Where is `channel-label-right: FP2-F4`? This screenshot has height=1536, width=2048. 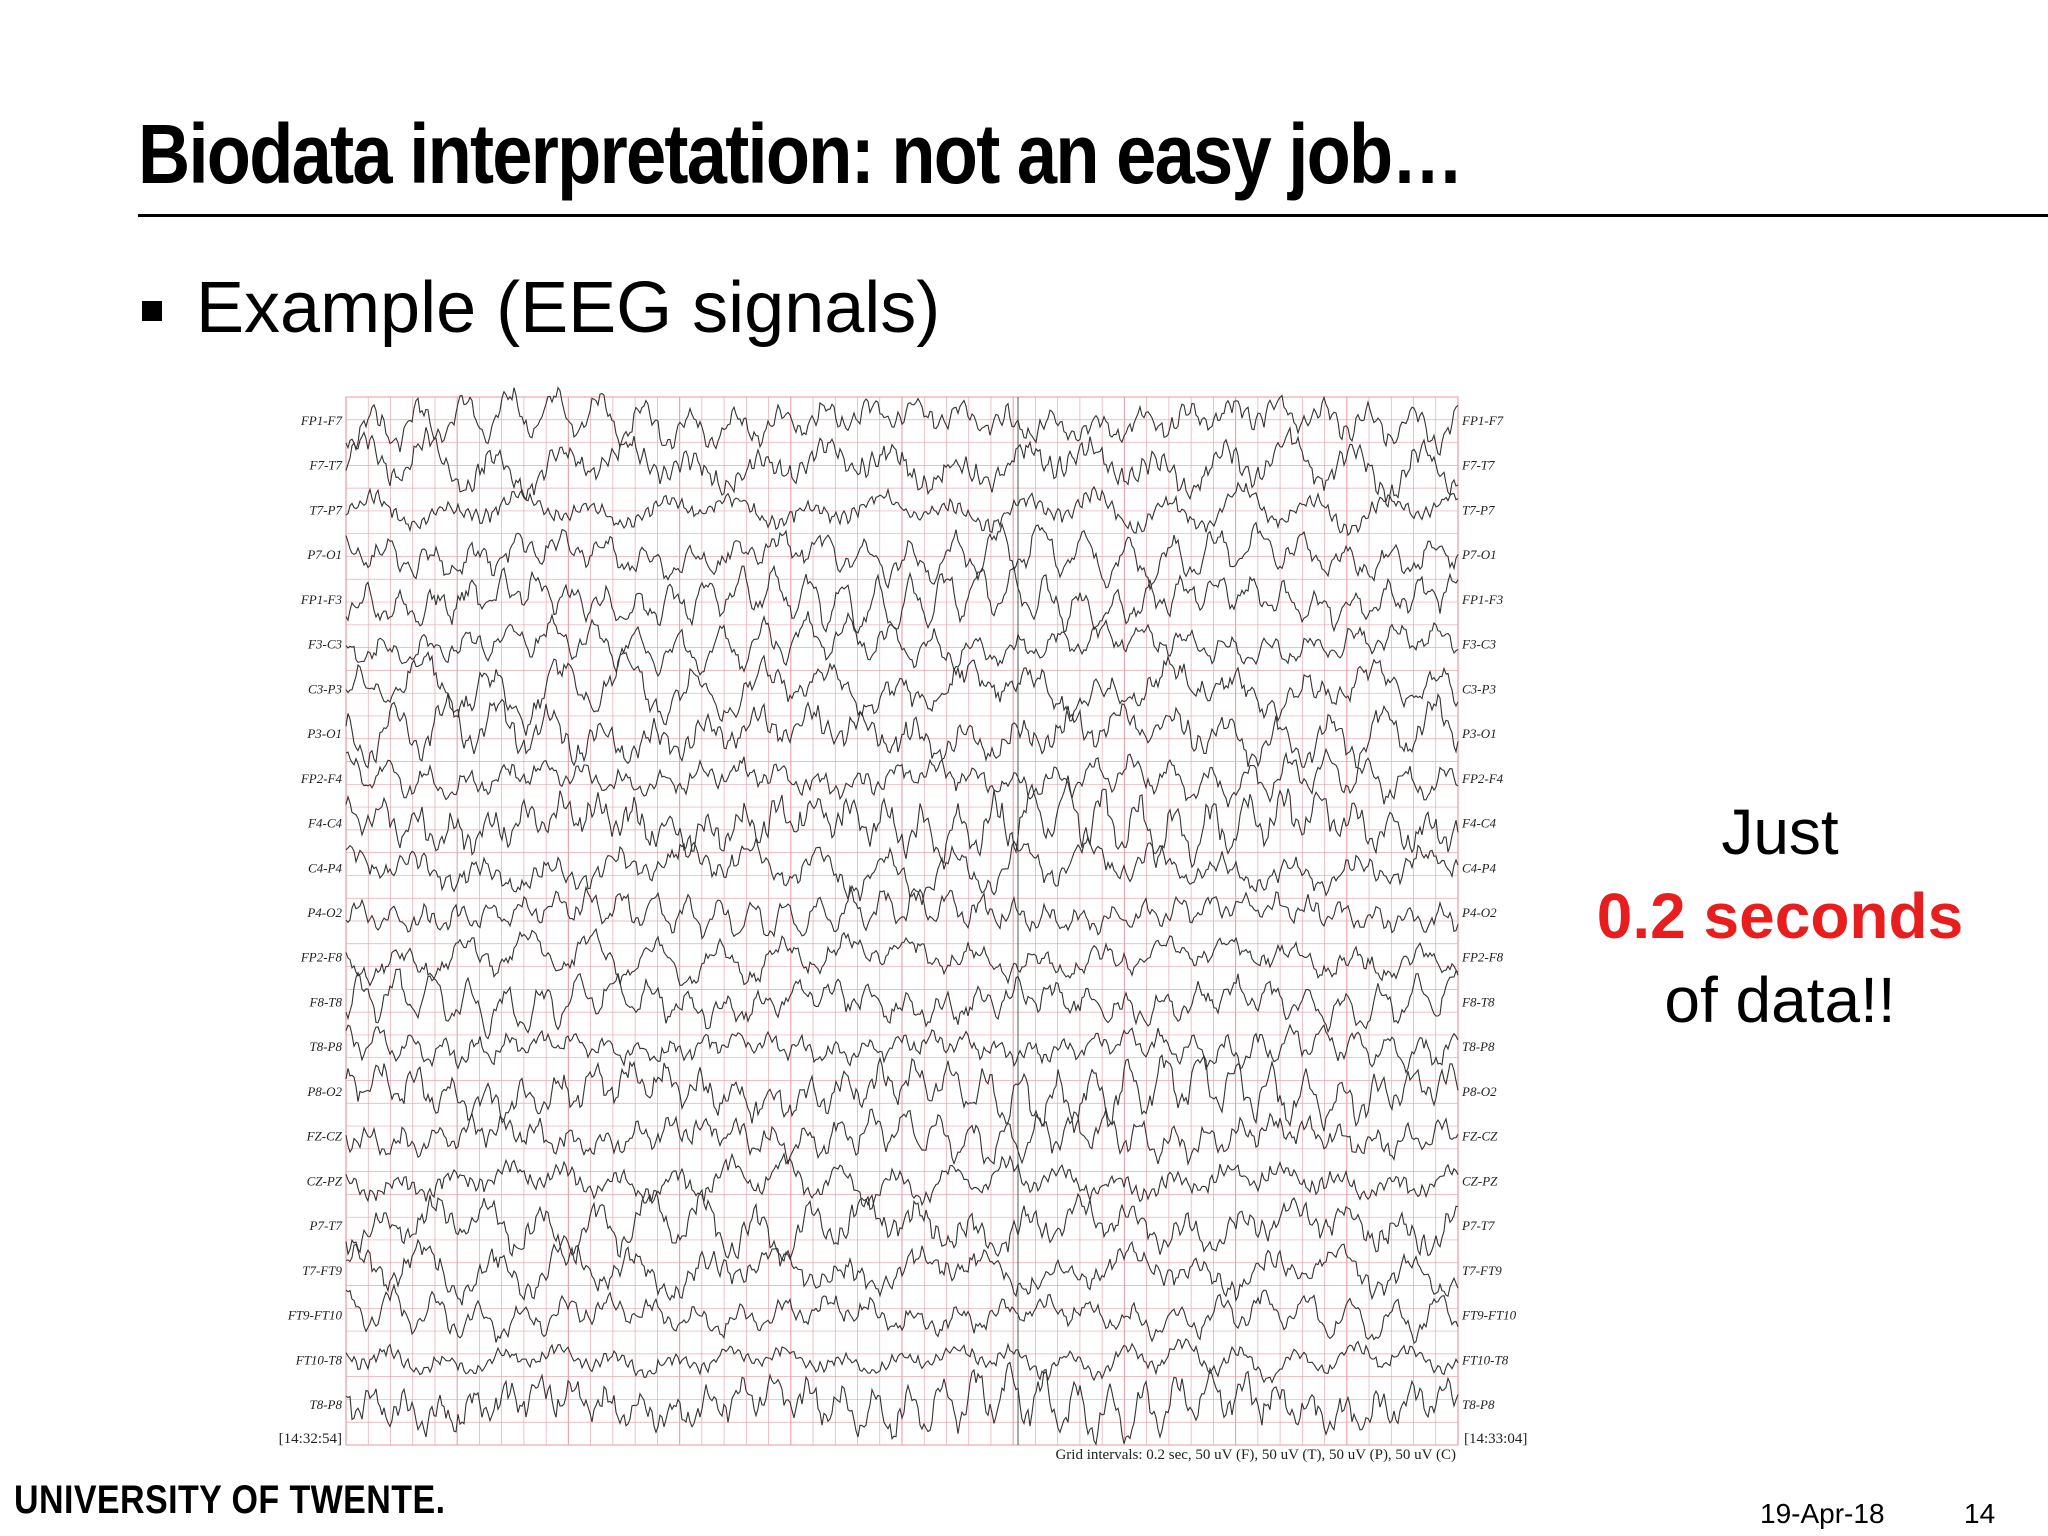
channel-label-right: FP2-F4 is located at coordinates (1482, 778).